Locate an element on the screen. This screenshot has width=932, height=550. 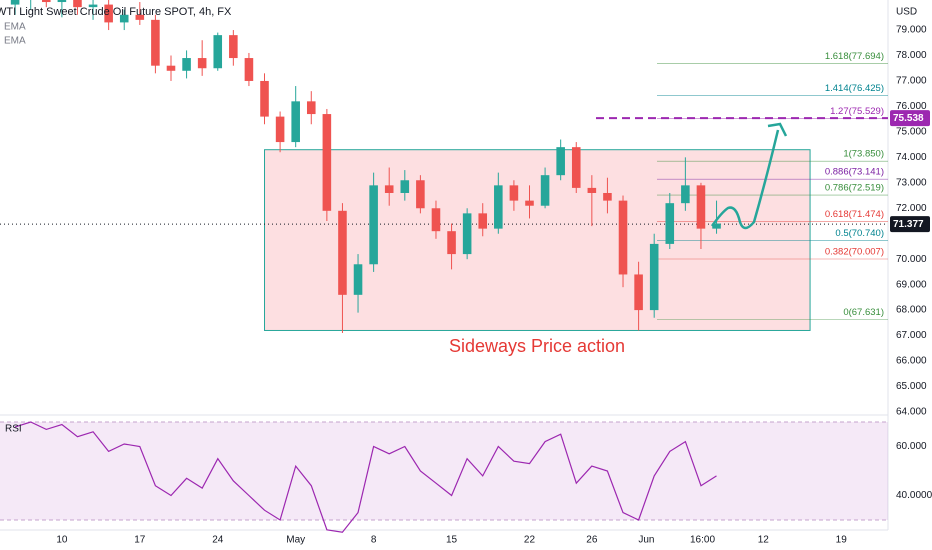
fib-label: 1.27(75.529) is located at coordinates (857, 111).